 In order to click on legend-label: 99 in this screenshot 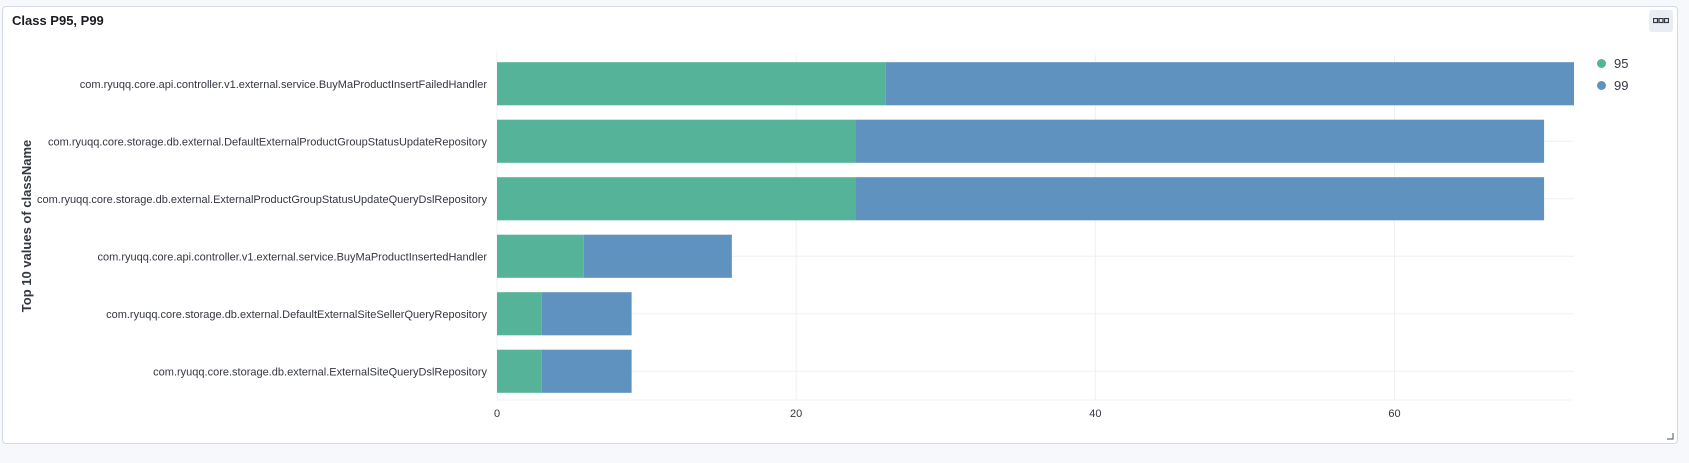, I will do `click(1621, 85)`.